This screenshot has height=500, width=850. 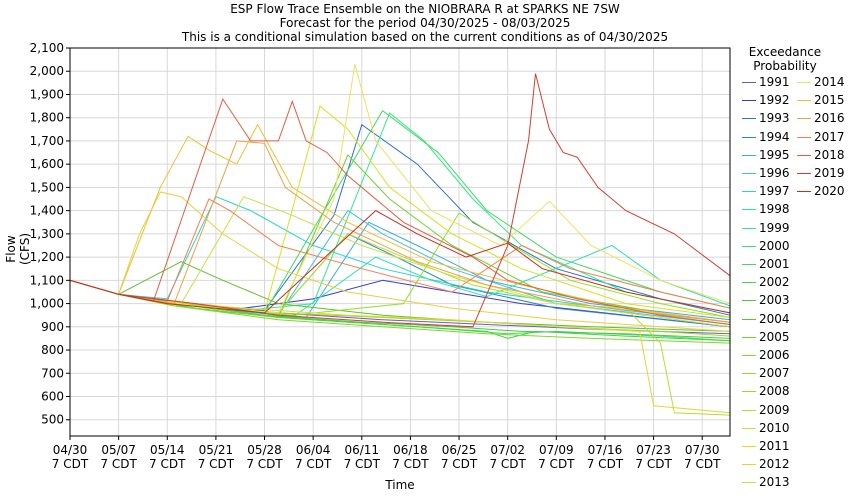 I want to click on legend-item-2000: 2000, so click(x=766, y=246).